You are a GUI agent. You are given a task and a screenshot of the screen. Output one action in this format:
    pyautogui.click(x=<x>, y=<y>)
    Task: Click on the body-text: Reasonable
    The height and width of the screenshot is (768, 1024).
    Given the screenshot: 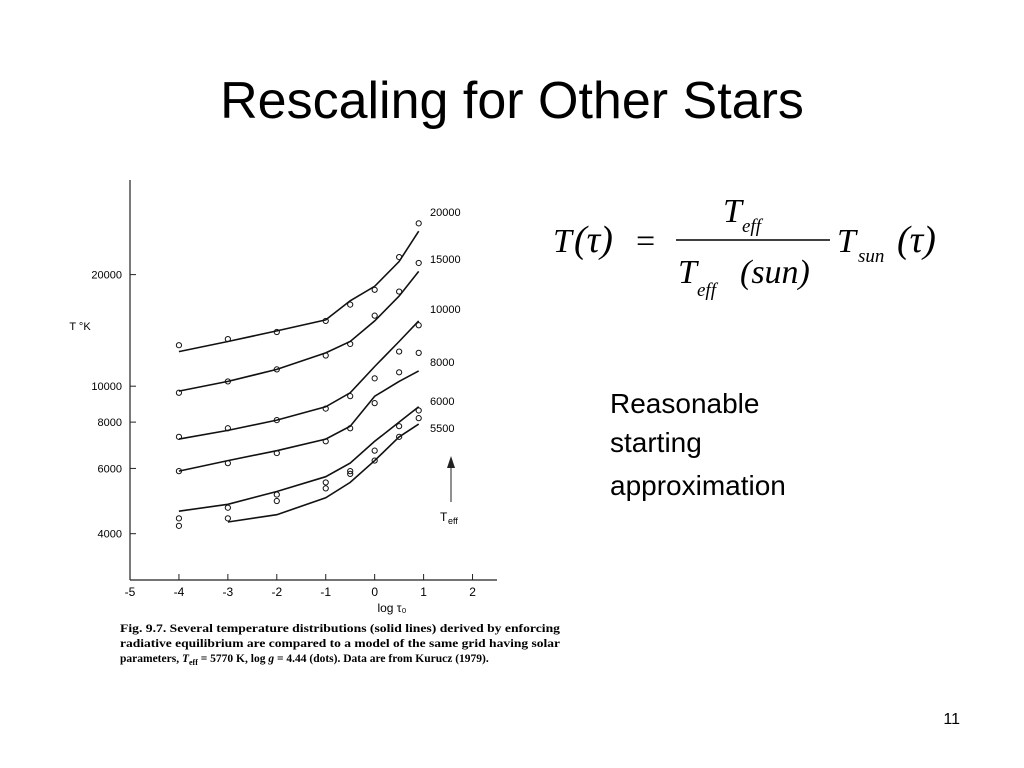 What is the action you would take?
    pyautogui.click(x=684, y=403)
    